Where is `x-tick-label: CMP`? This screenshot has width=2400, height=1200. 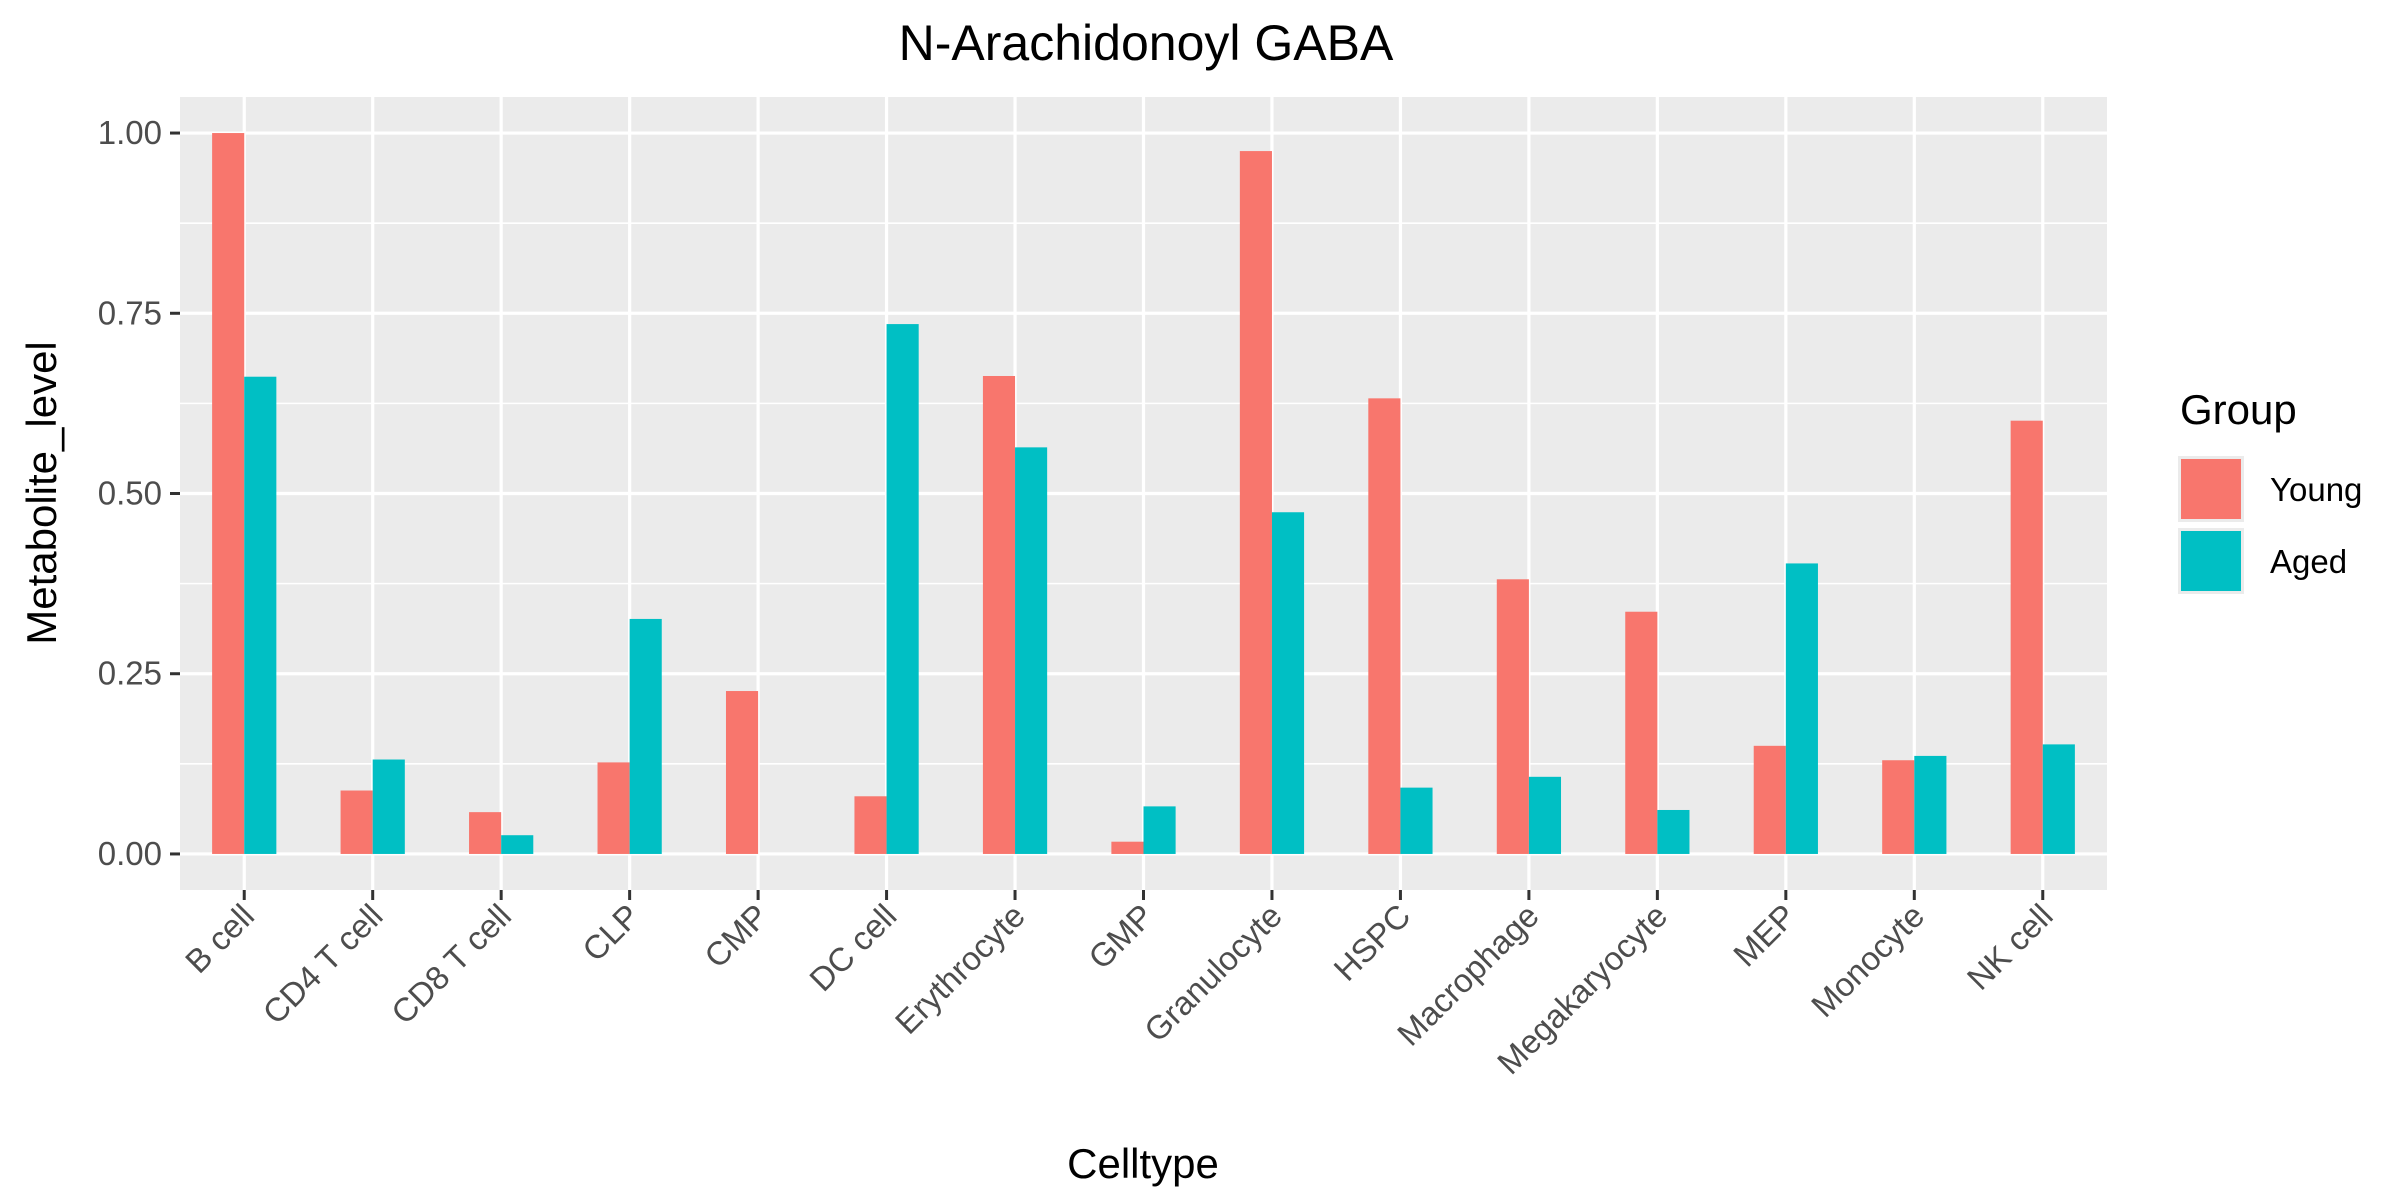
x-tick-label: CMP is located at coordinates (736, 936).